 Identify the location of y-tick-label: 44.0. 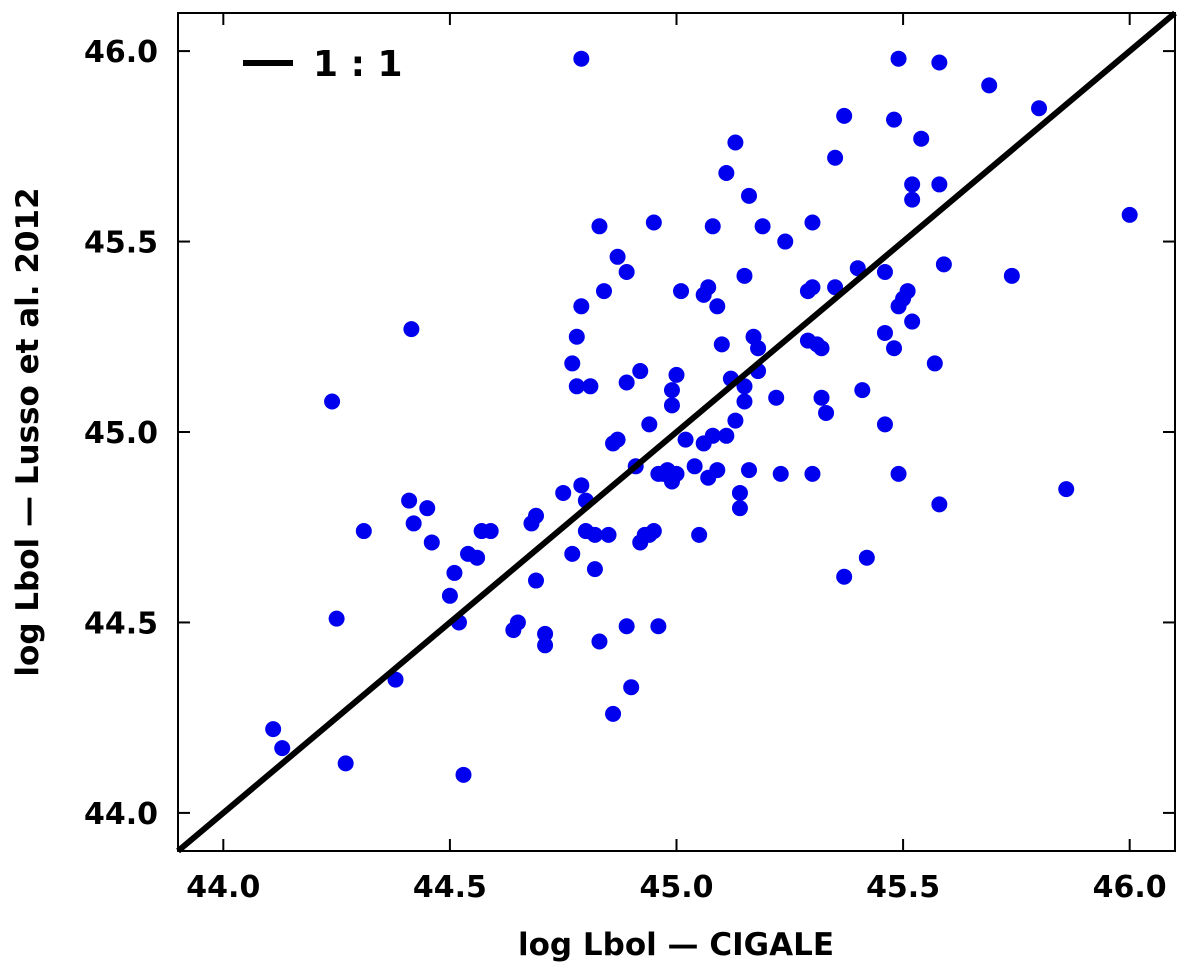
(121, 814).